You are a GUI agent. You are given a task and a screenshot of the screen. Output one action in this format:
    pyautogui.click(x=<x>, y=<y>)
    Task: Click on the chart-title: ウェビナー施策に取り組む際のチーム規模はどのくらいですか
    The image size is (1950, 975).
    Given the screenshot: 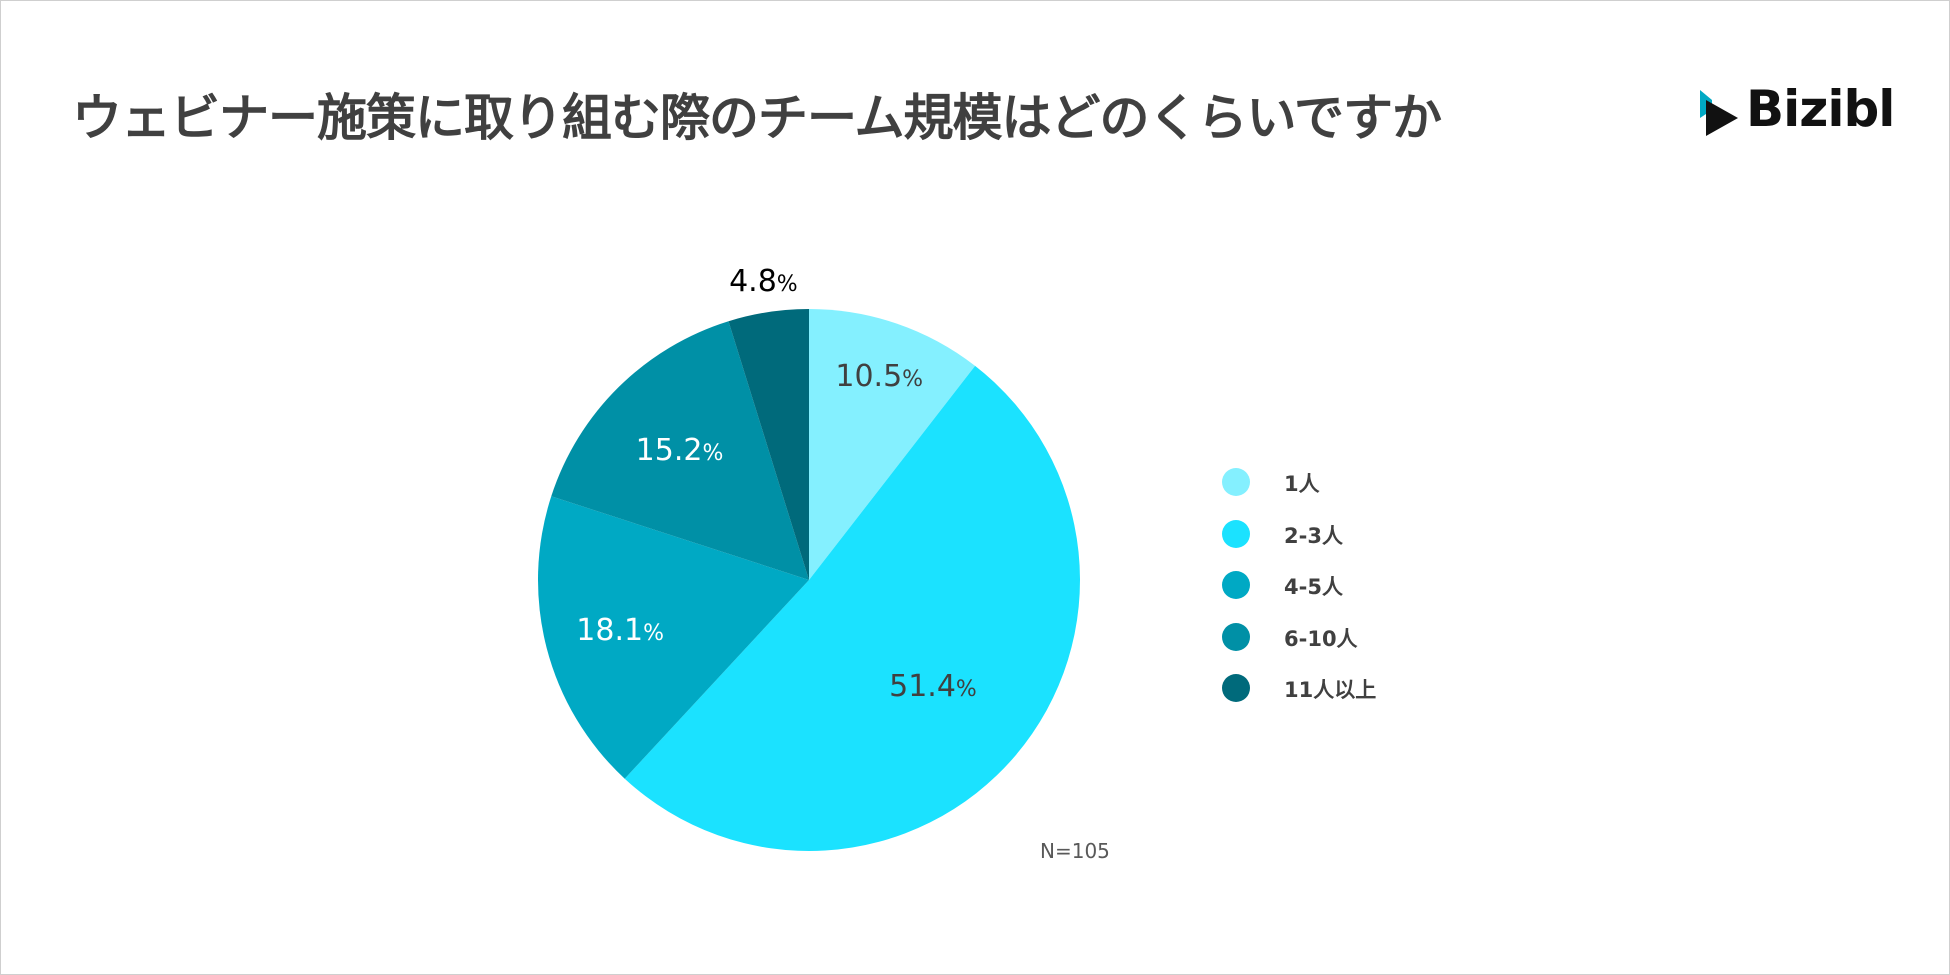 What is the action you would take?
    pyautogui.click(x=757, y=118)
    